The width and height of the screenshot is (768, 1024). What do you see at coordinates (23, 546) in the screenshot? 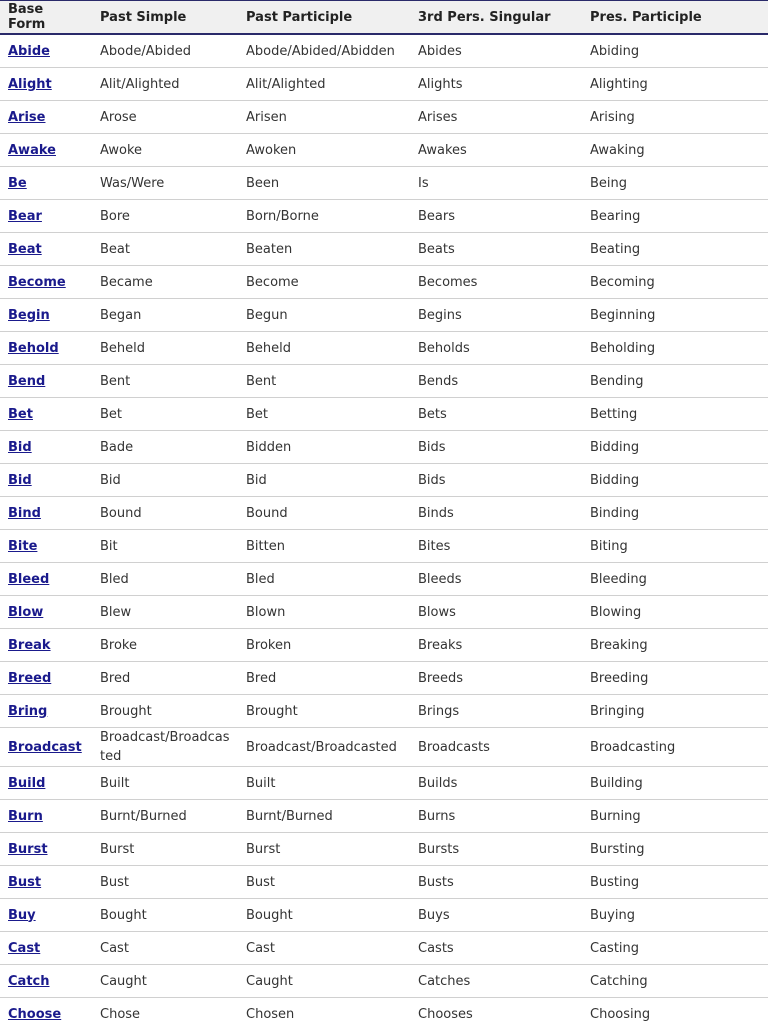
I see `verb-link: Bite` at bounding box center [23, 546].